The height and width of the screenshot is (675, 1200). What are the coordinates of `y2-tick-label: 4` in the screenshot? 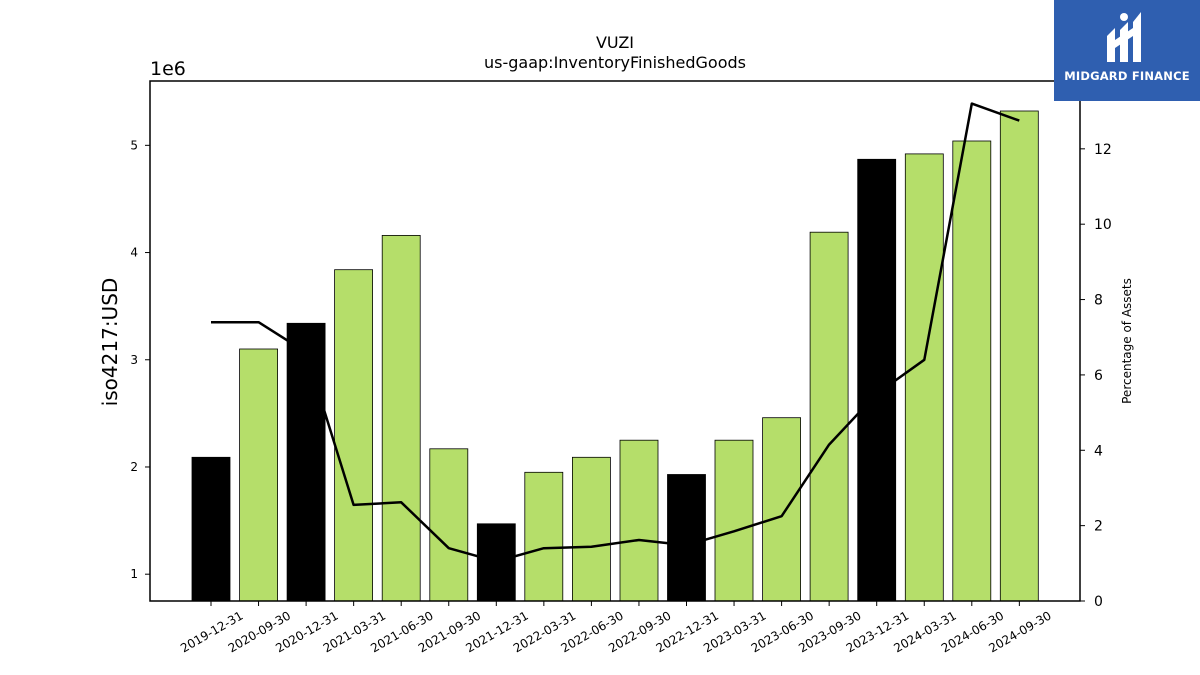 It's located at (1098, 451).